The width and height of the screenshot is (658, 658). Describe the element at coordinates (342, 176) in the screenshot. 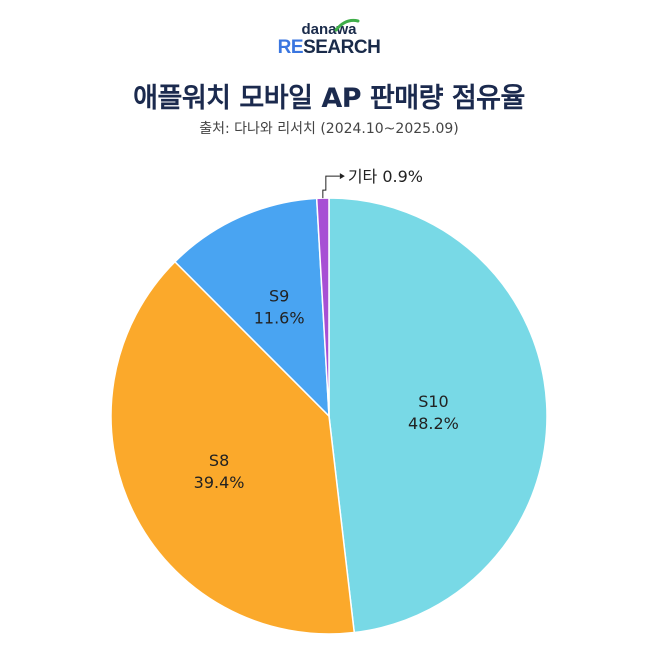

I see `leader-arrow-icon` at that location.